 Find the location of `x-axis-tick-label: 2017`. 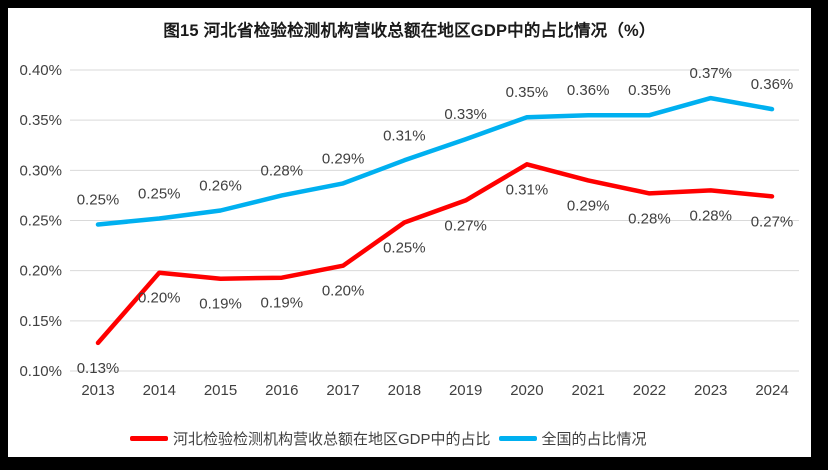

x-axis-tick-label: 2017 is located at coordinates (342, 390).